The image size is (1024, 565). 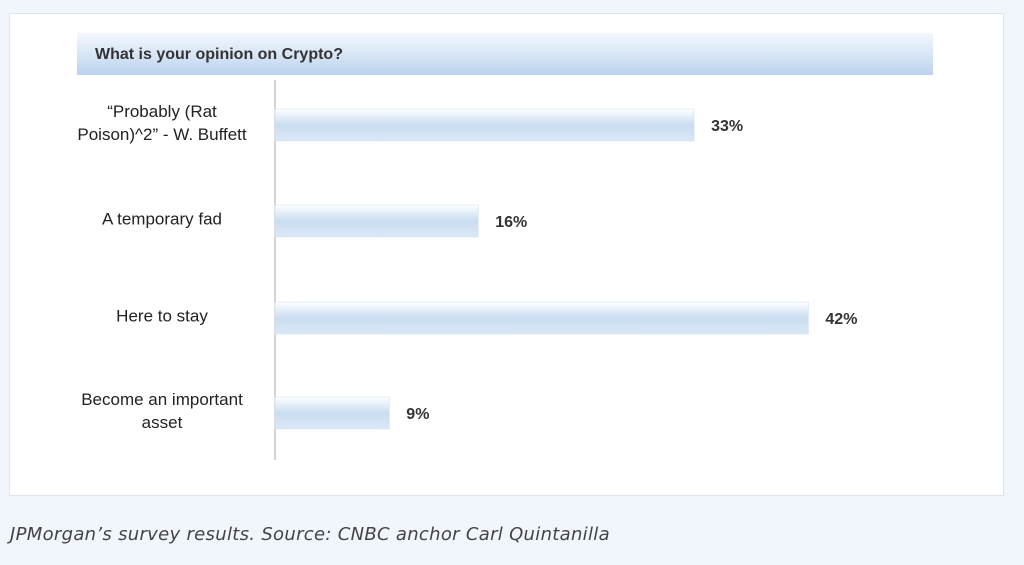 I want to click on value-label: 9%, so click(x=417, y=414).